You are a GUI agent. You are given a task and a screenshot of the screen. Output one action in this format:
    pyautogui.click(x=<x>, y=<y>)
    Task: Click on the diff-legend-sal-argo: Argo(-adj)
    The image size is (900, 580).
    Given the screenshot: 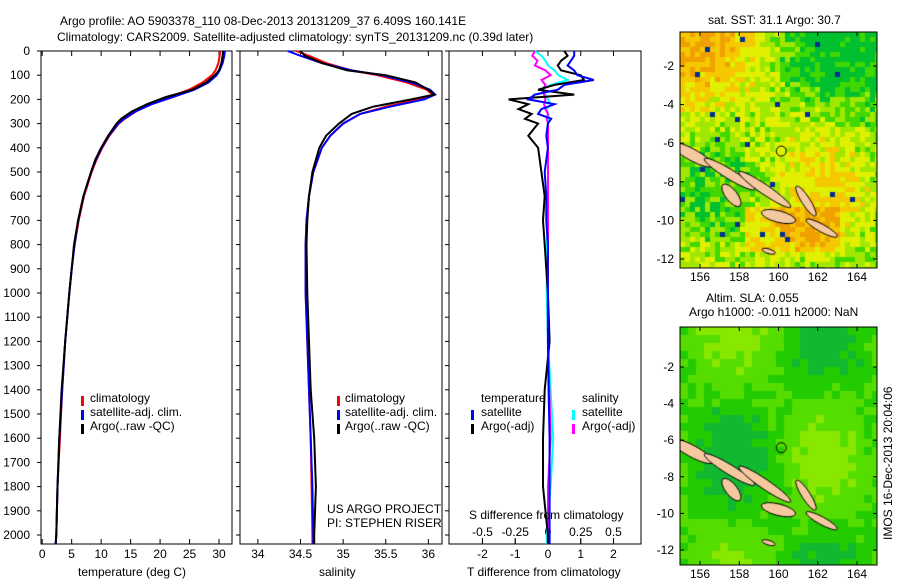 What is the action you would take?
    pyautogui.click(x=609, y=426)
    